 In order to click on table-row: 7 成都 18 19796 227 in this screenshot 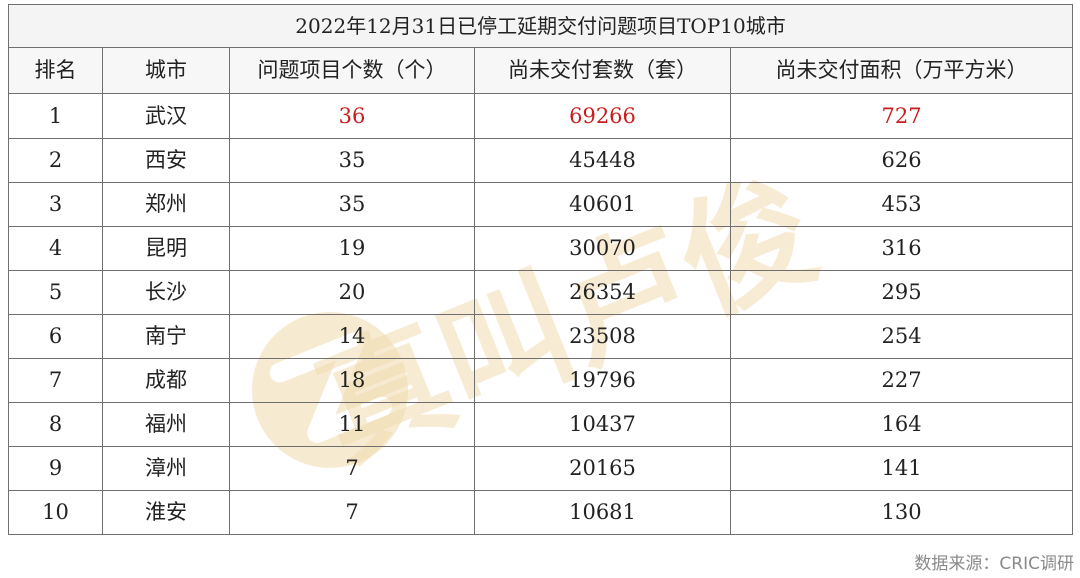, I will do `click(541, 380)`.